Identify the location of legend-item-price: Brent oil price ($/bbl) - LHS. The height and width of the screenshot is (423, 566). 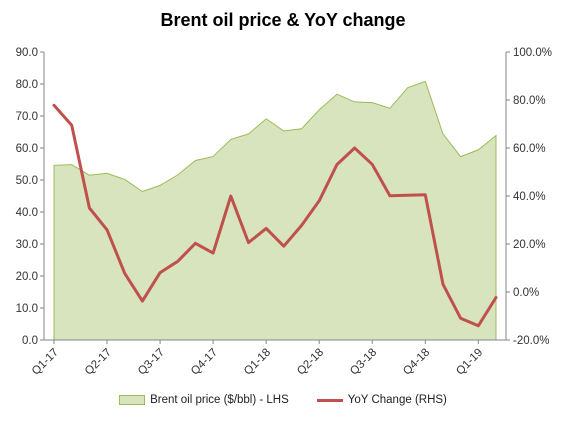
(204, 400).